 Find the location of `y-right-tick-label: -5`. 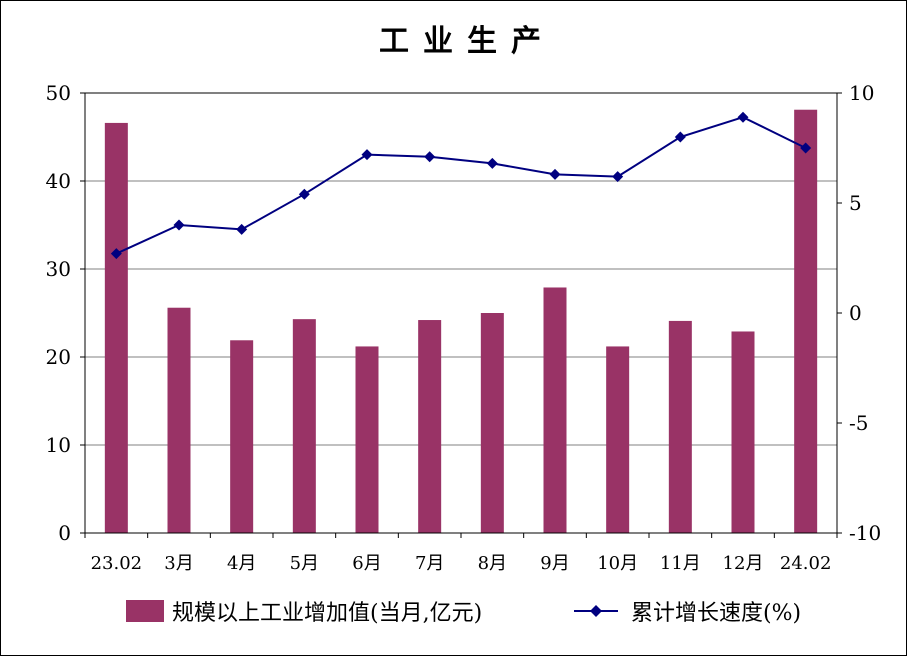

y-right-tick-label: -5 is located at coordinates (858, 423).